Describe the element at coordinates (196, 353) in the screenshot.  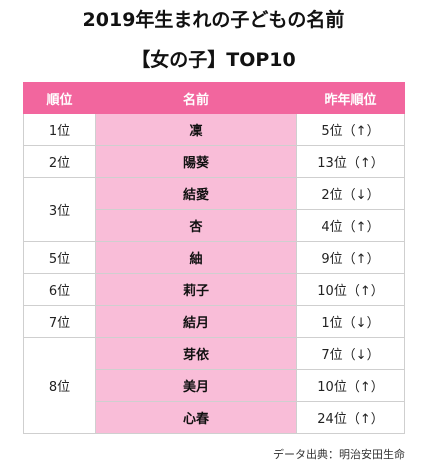
I see `name-cell: 芽依` at that location.